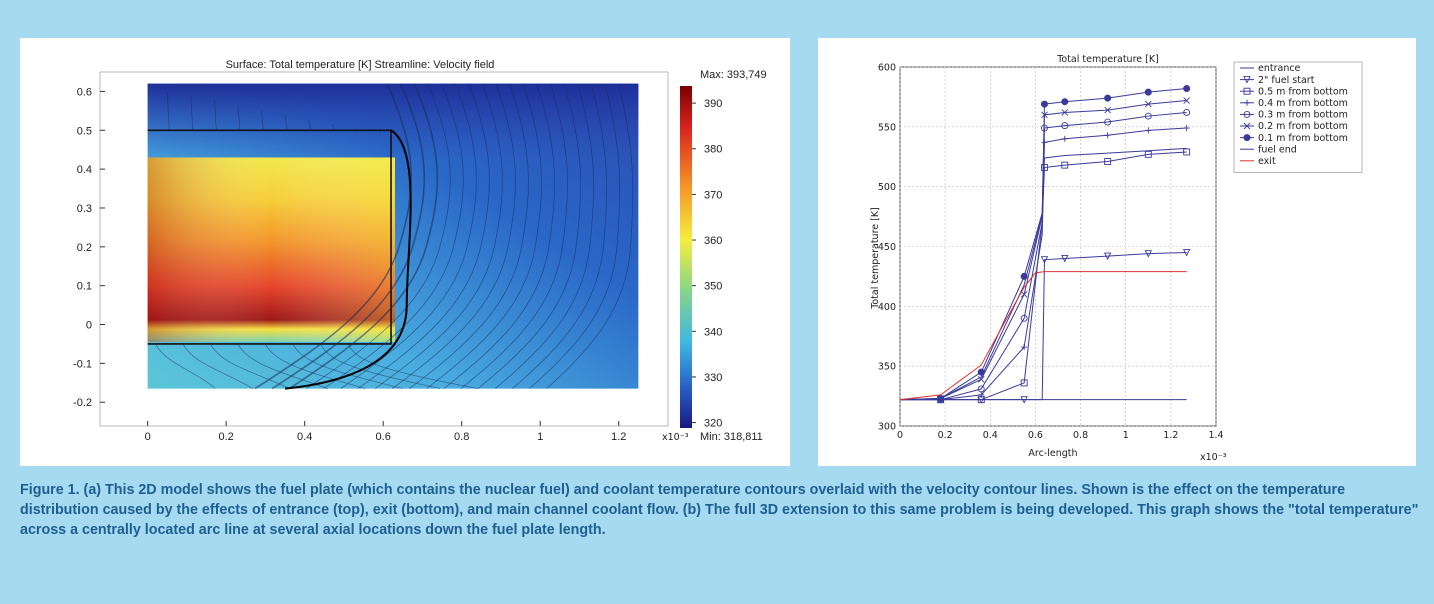 The height and width of the screenshot is (604, 1434). I want to click on y-tick-label: 400, so click(887, 307).